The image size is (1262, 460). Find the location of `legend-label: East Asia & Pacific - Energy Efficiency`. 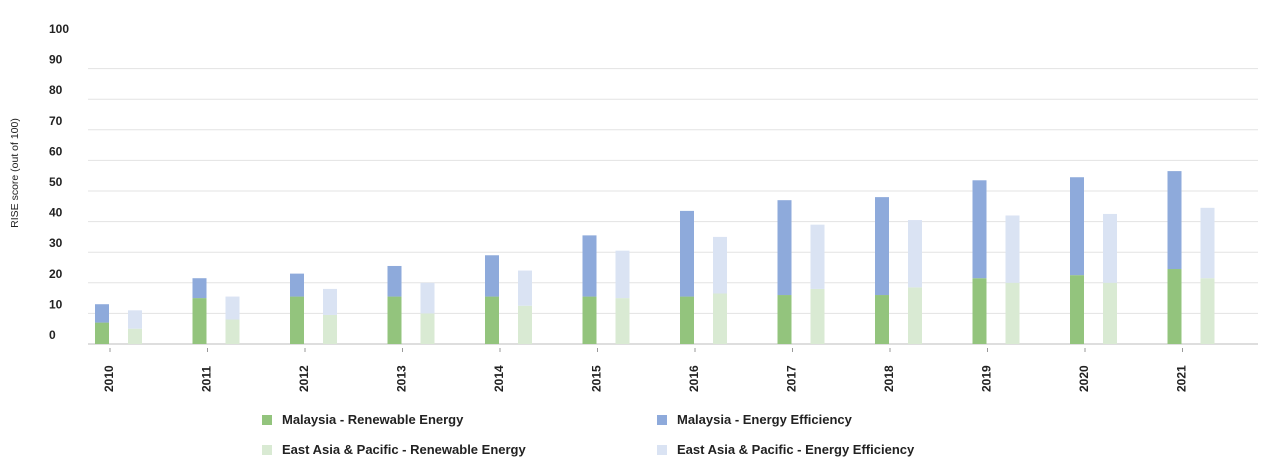

legend-label: East Asia & Pacific - Energy Efficiency is located at coordinates (796, 449).